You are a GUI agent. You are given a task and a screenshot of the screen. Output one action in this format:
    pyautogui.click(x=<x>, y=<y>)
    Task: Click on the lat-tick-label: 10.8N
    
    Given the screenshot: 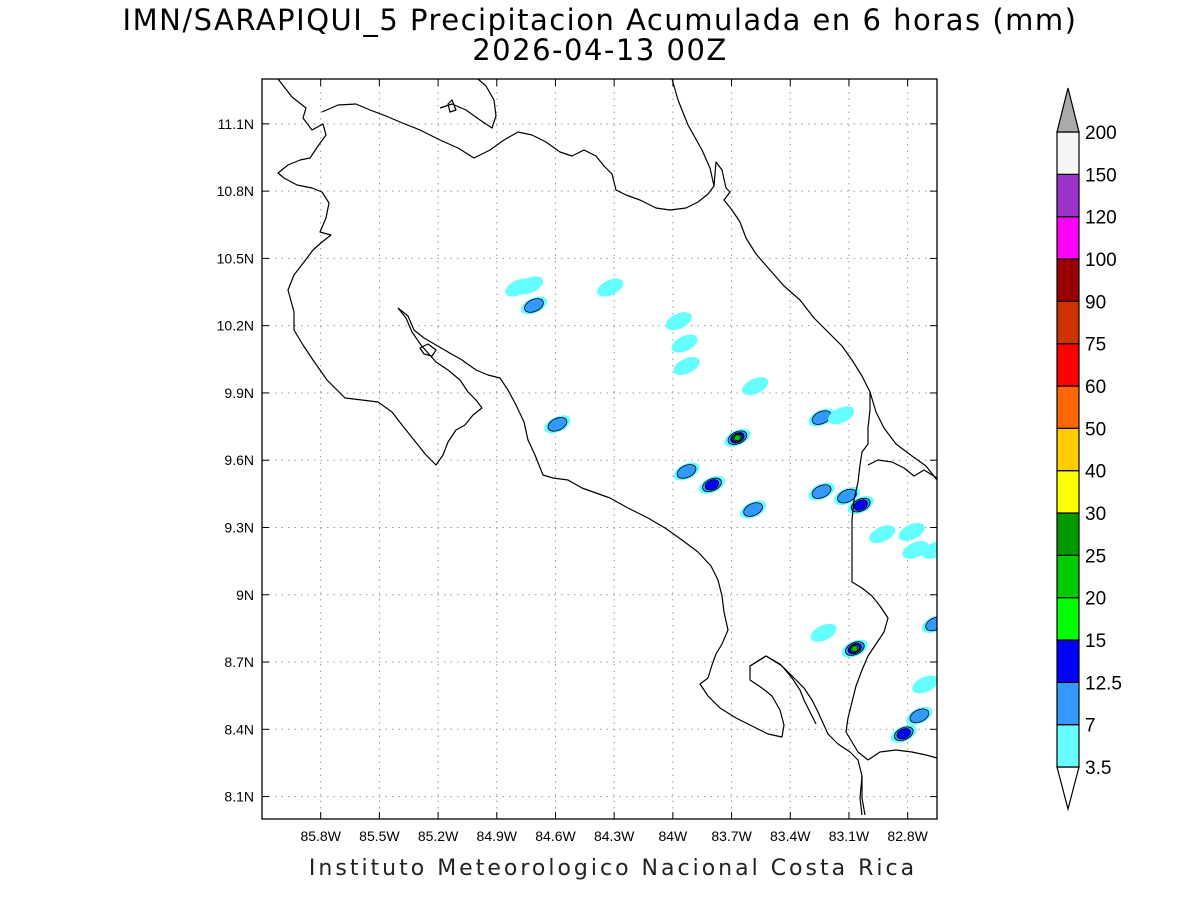 What is the action you would take?
    pyautogui.click(x=235, y=191)
    